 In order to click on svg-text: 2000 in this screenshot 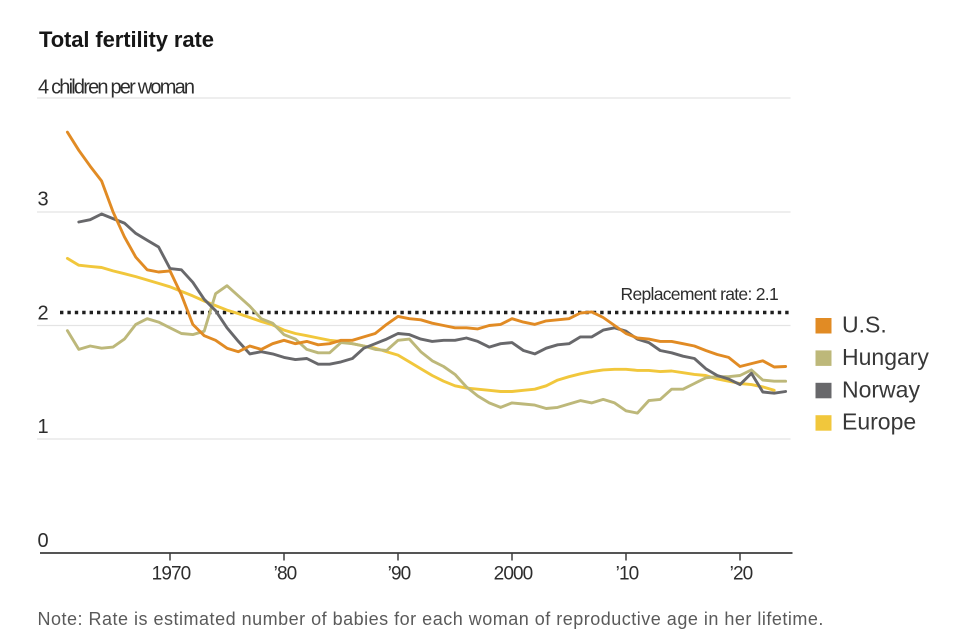, I will do `click(513, 574)`.